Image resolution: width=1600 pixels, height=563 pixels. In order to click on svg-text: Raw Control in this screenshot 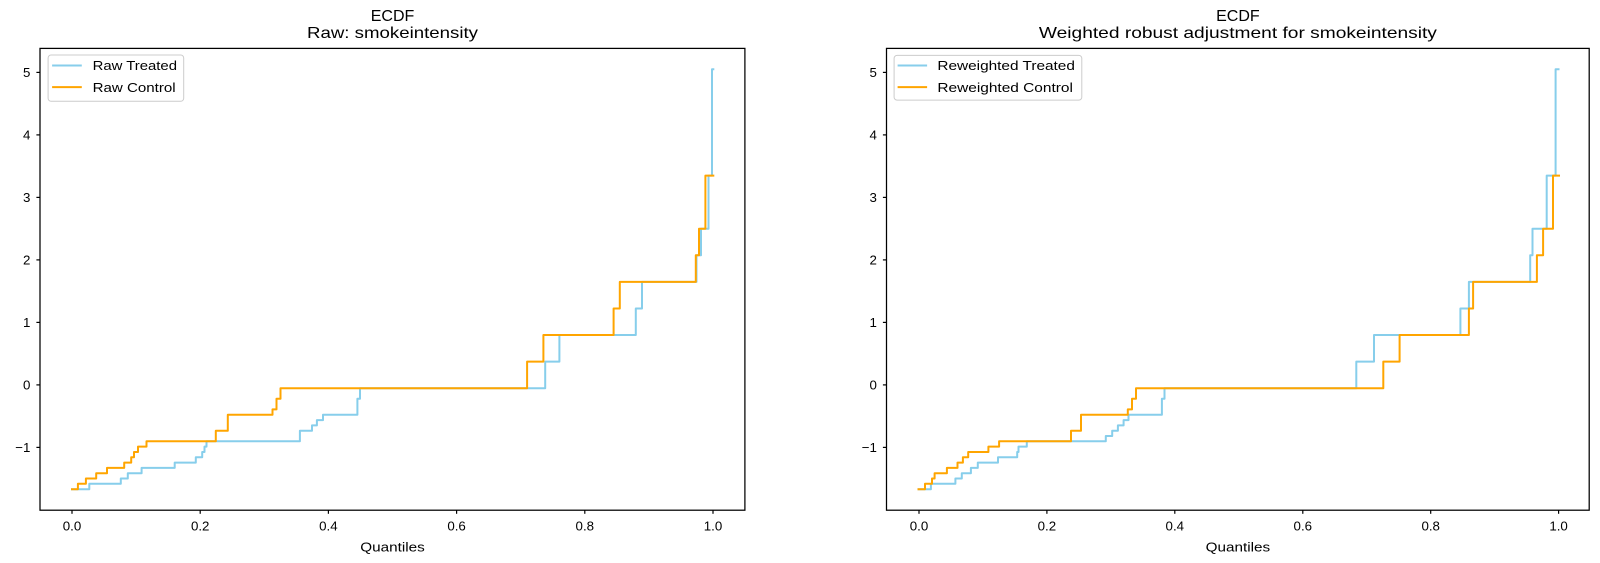, I will do `click(134, 87)`.